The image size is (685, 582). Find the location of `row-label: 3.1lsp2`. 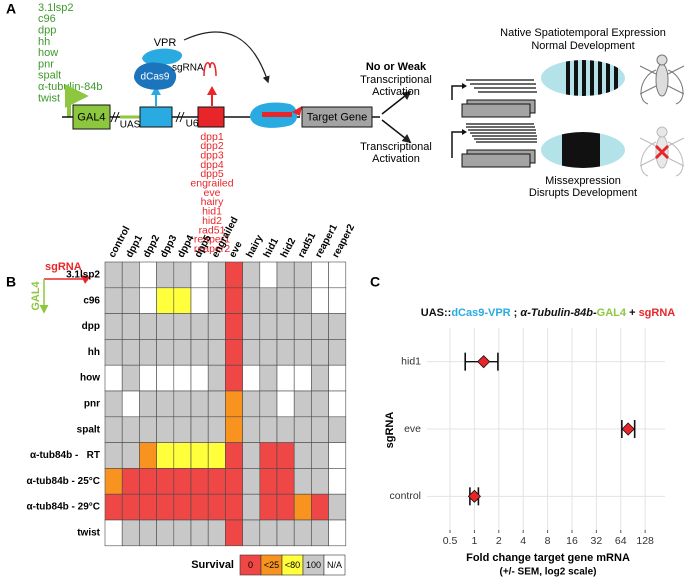

row-label: 3.1lsp2 is located at coordinates (83, 275).